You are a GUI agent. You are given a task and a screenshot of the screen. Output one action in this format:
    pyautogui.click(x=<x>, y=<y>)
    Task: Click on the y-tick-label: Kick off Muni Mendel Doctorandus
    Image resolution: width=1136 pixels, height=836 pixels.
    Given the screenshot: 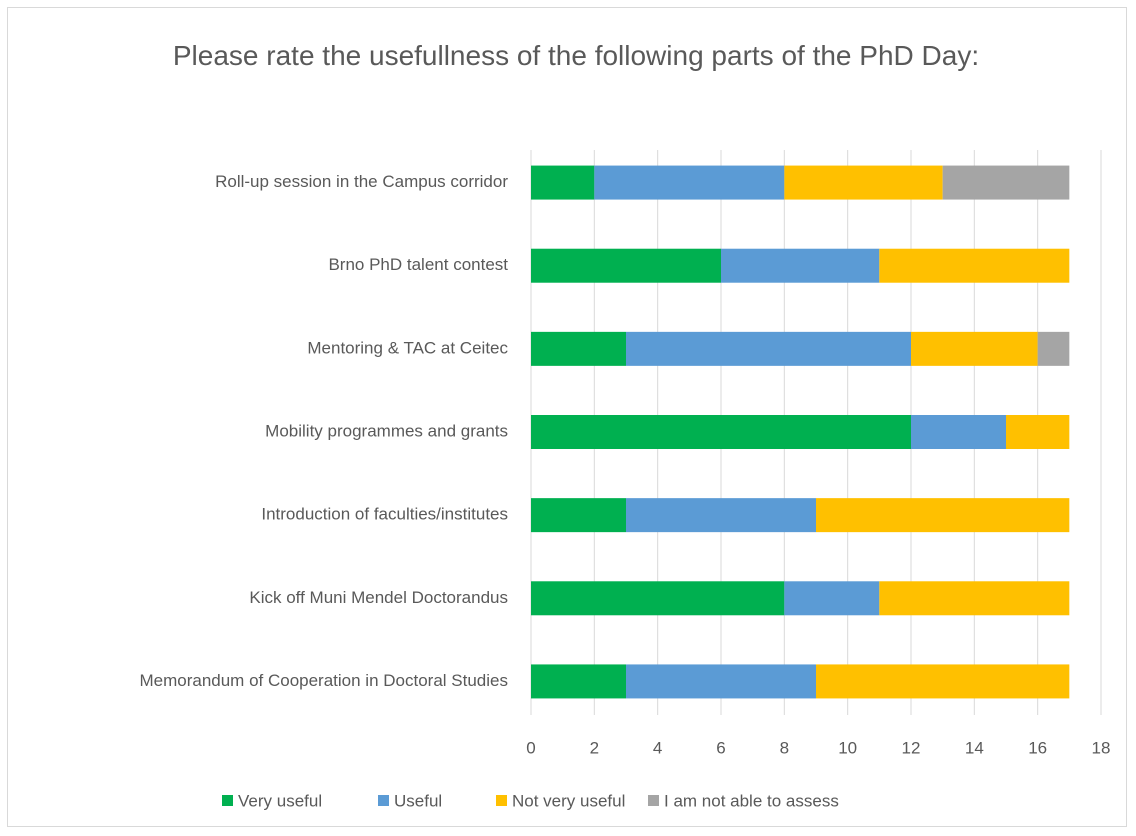 What is the action you would take?
    pyautogui.click(x=378, y=597)
    